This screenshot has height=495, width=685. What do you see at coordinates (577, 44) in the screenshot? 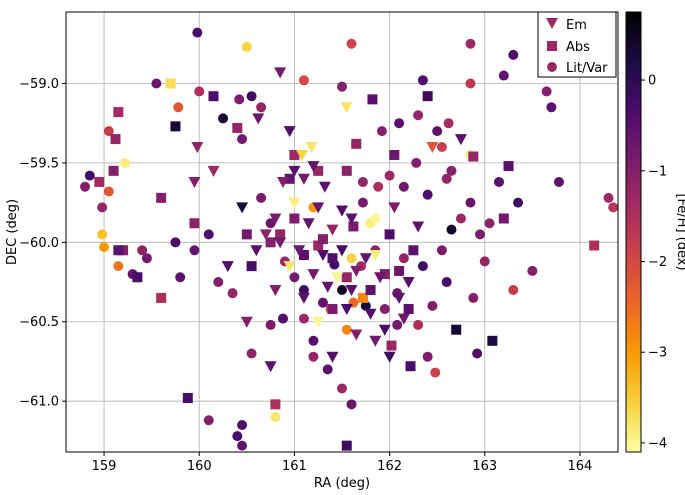
I see `legend: Em Abs Lit/Var` at bounding box center [577, 44].